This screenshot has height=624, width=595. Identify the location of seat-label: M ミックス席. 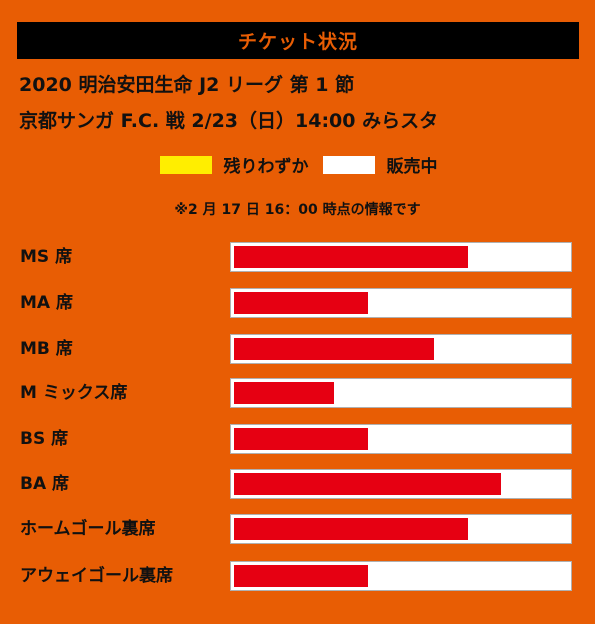
(74, 393).